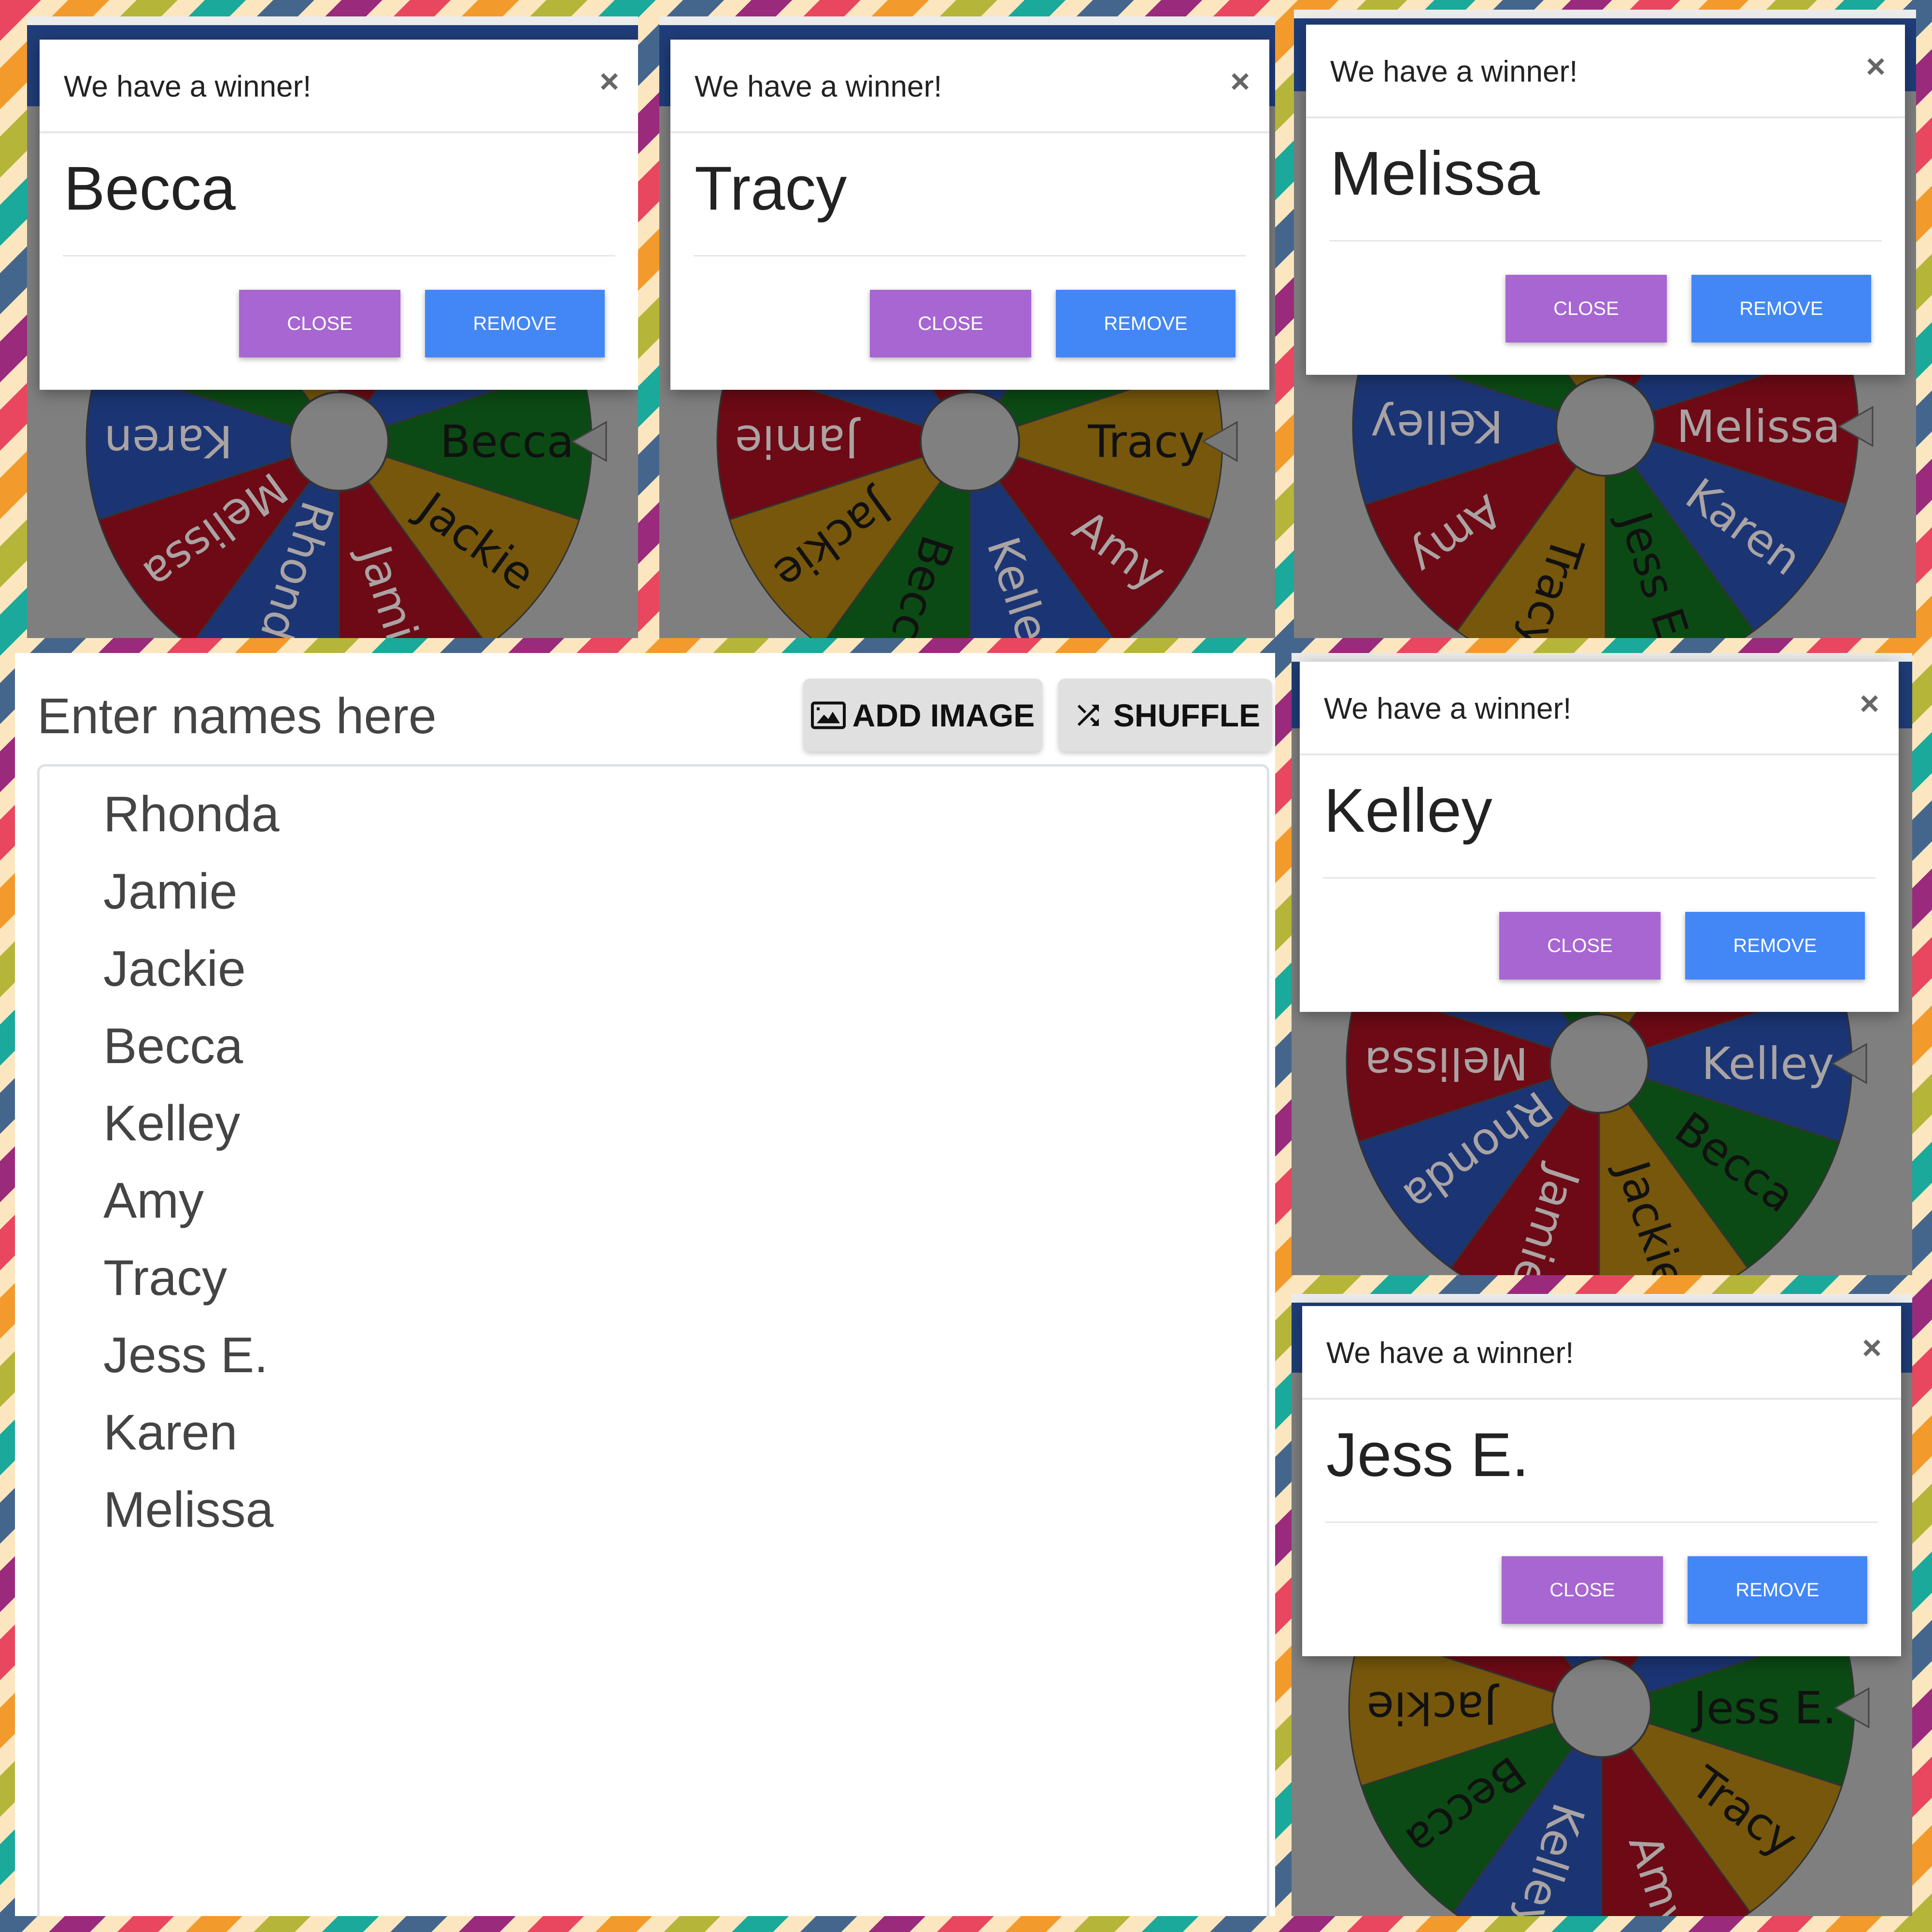 The width and height of the screenshot is (1932, 1932). Describe the element at coordinates (1605, 200) in the screenshot. I see `winner-dialog: We have a winner! × Melissa CLOSE REMOVE` at that location.